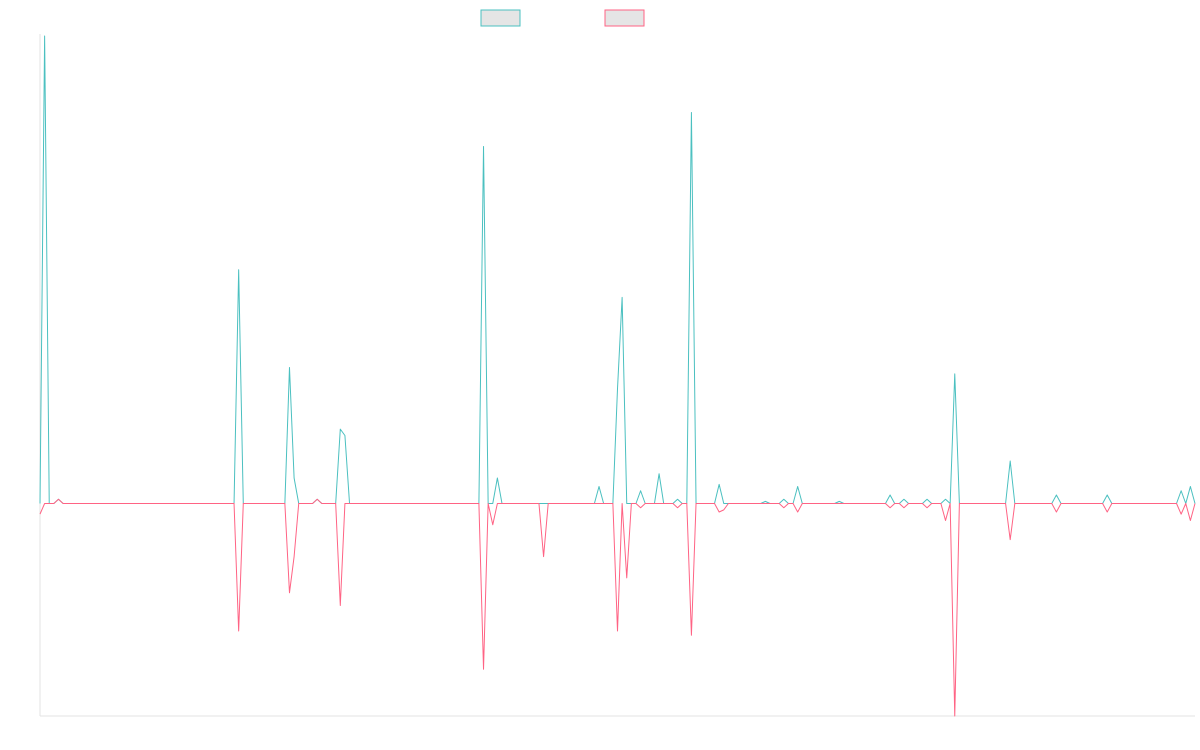 This screenshot has width=1200, height=750. Describe the element at coordinates (562, 18) in the screenshot. I see `legend` at that location.